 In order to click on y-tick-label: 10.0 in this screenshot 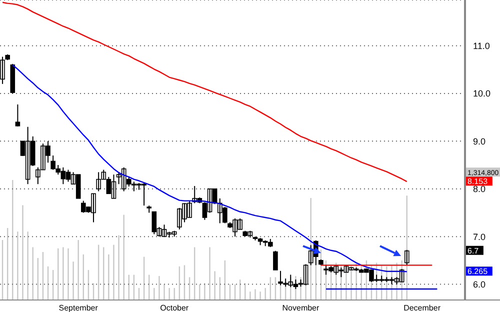, I will do `click(482, 93)`.